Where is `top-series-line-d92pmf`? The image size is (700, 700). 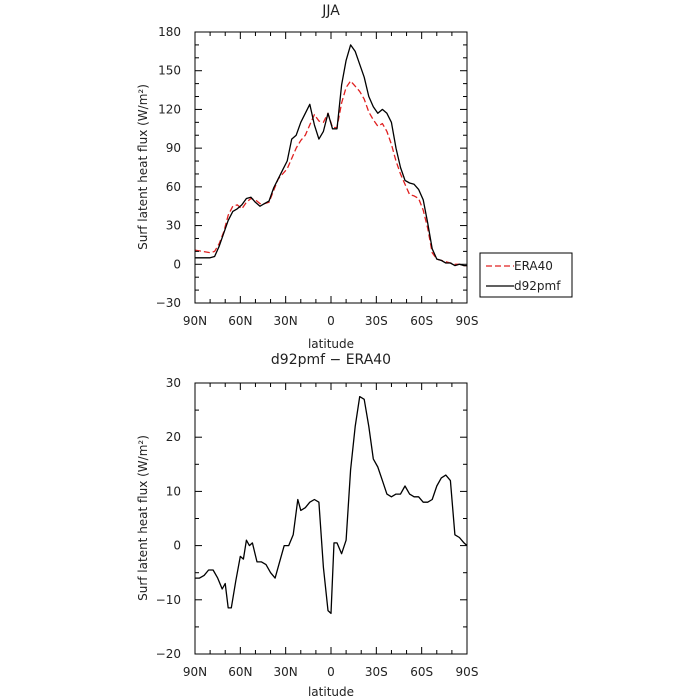 top-series-line-d92pmf is located at coordinates (331, 155).